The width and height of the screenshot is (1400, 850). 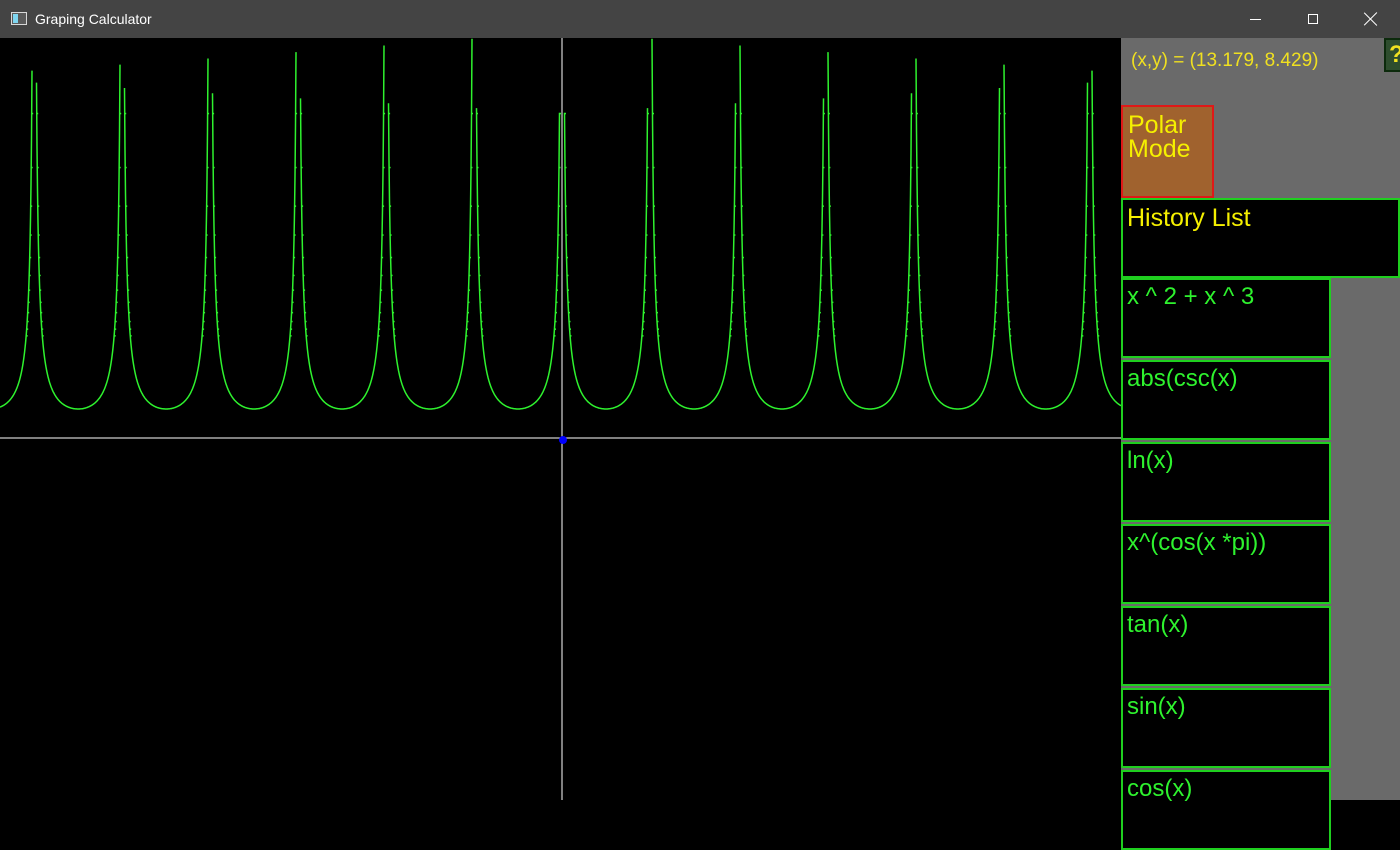 I want to click on origin-marker, so click(x=563, y=440).